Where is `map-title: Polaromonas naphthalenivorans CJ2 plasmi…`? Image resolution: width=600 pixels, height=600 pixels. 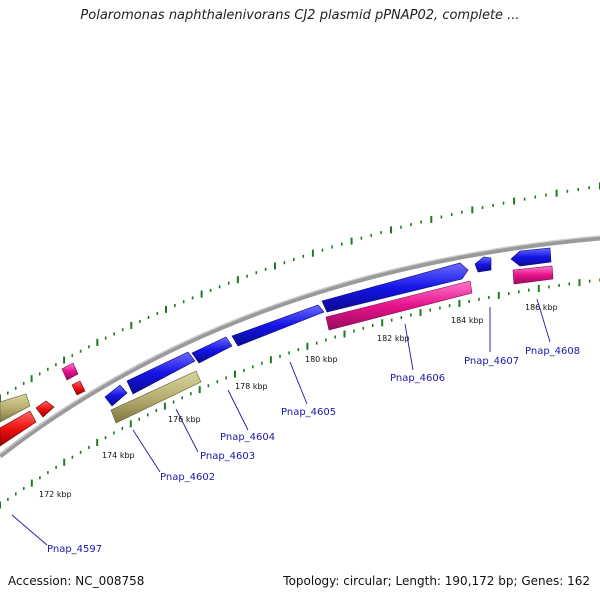
map-title: Polaromonas naphthalenivorans CJ2 plasmi… is located at coordinates (300, 15).